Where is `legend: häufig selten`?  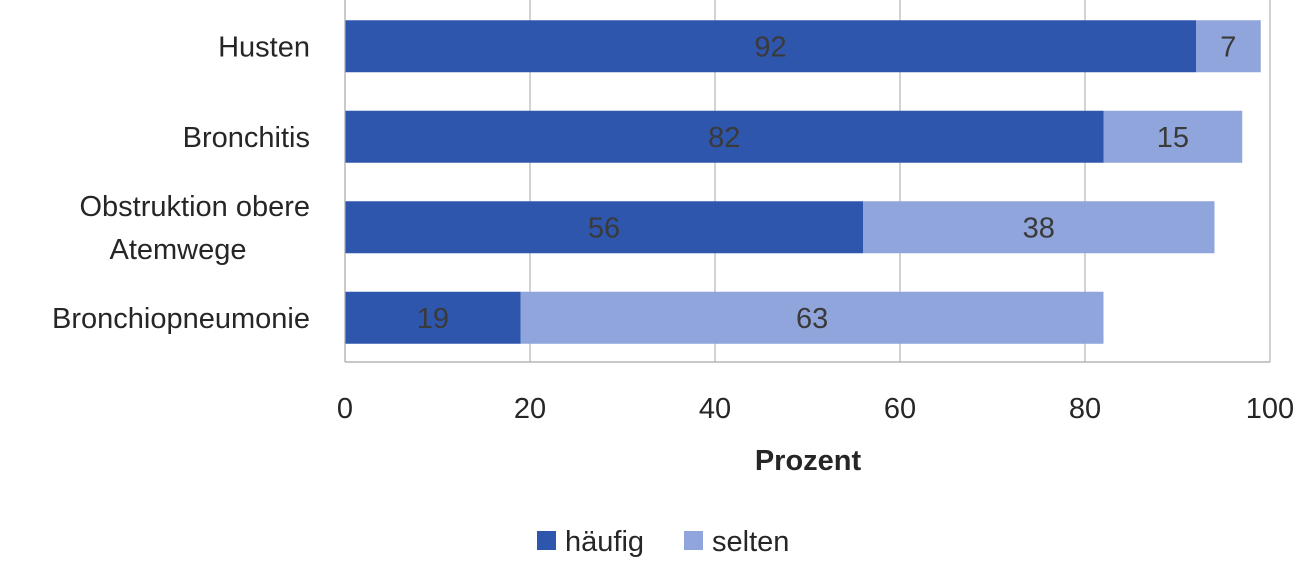 legend: häufig selten is located at coordinates (663, 542).